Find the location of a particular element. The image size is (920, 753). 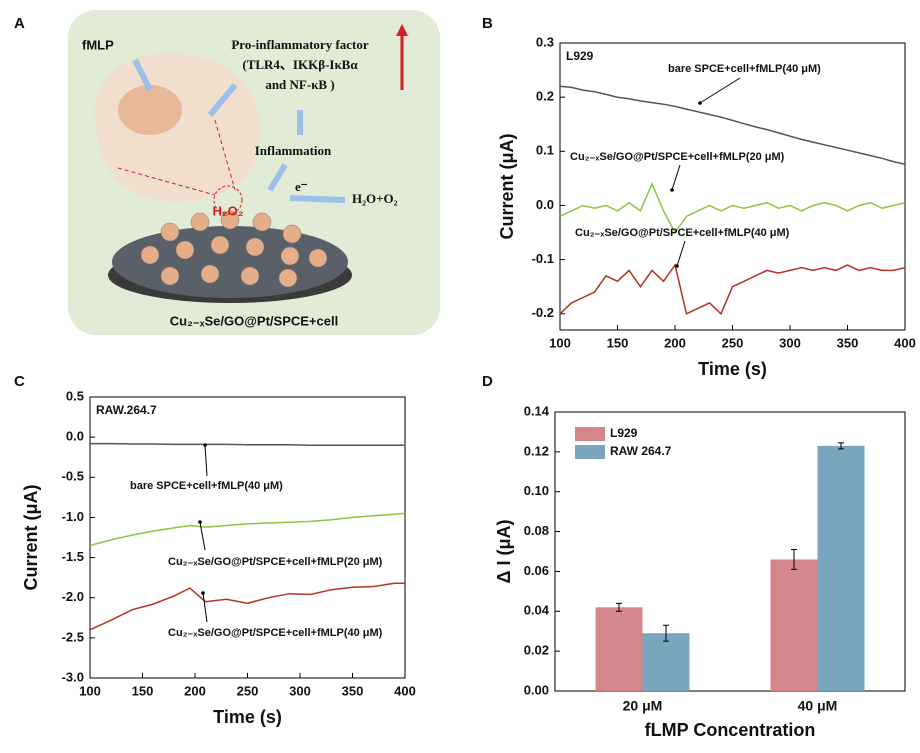

label: H₂O+O₂ is located at coordinates (375, 198).